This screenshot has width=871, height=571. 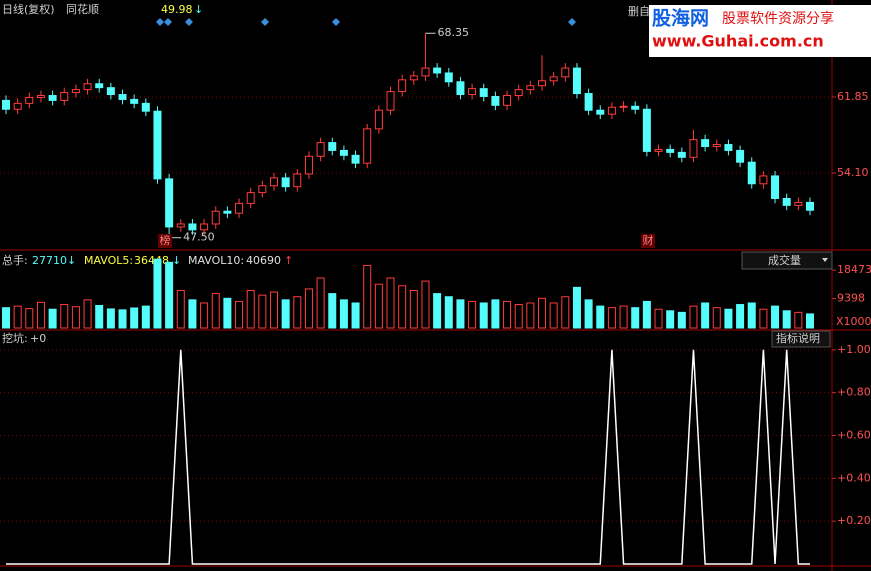 What do you see at coordinates (49, 260) in the screenshot?
I see `volume-total: 27710` at bounding box center [49, 260].